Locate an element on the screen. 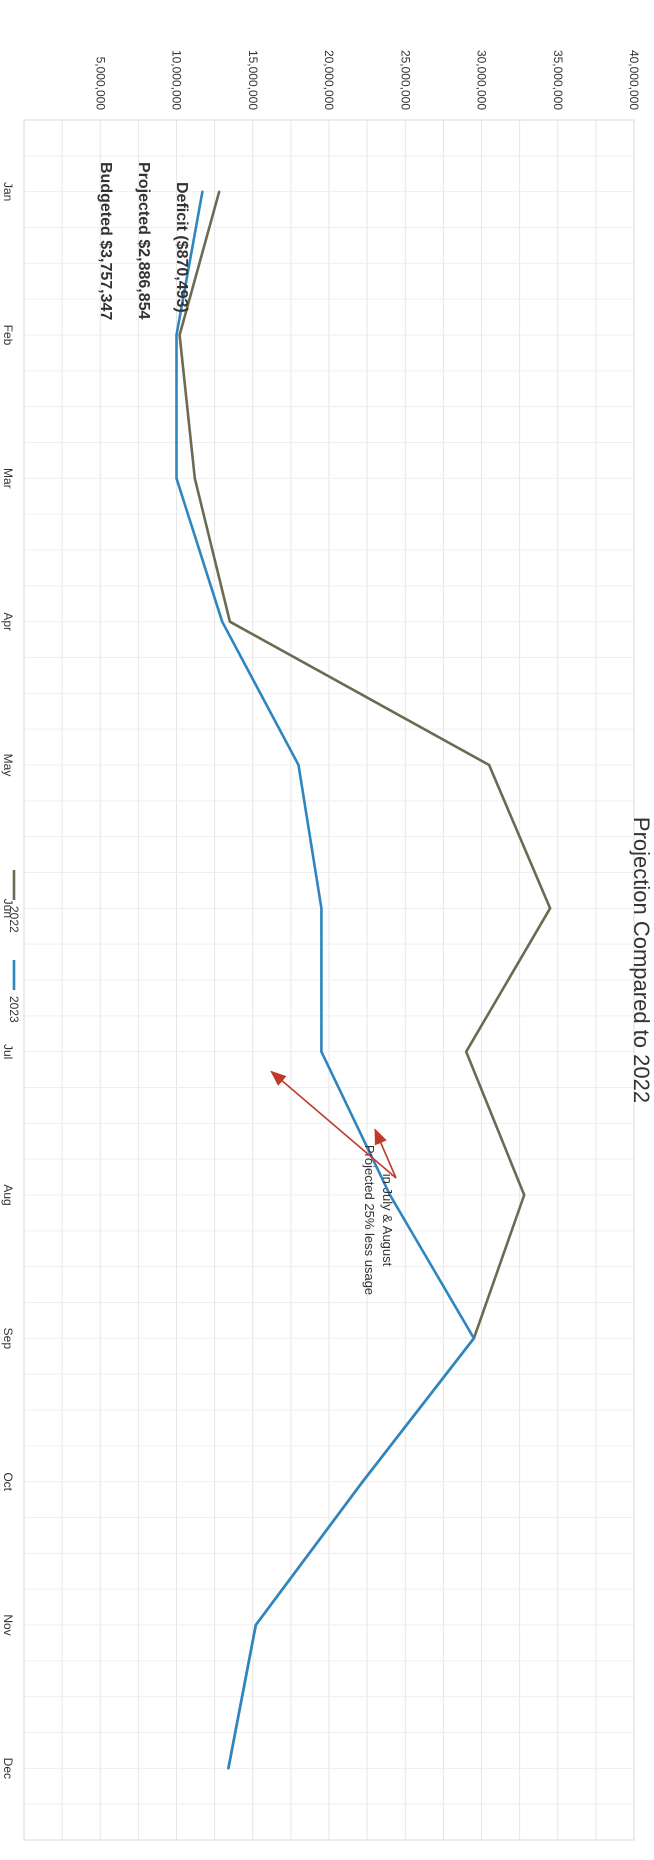 This screenshot has height=1860, width=654. annotation-arrow-august is located at coordinates (385, 1153).